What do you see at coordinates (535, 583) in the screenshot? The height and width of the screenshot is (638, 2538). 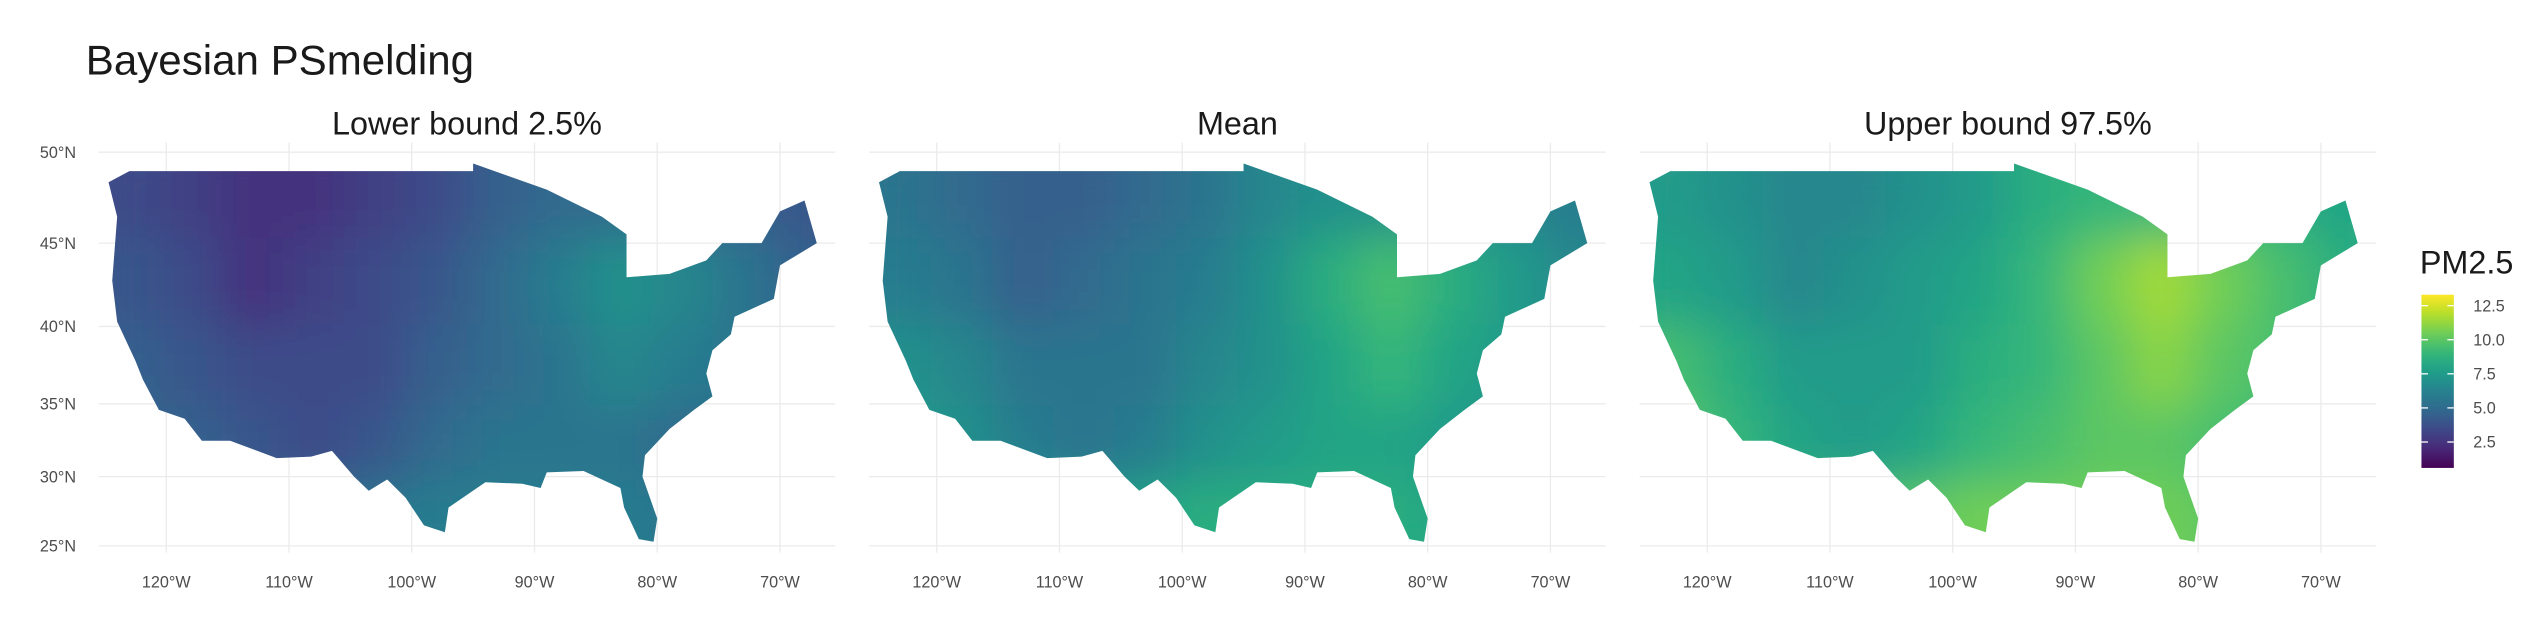 I see `x-tick-label: 90°W` at bounding box center [535, 583].